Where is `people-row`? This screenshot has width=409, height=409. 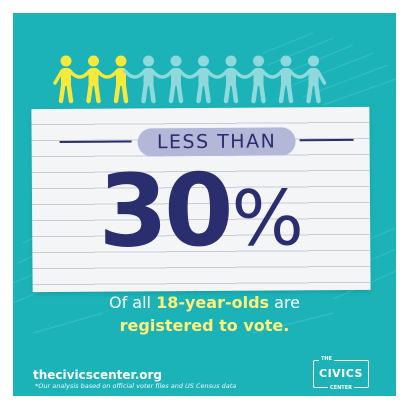
people-row is located at coordinates (190, 79).